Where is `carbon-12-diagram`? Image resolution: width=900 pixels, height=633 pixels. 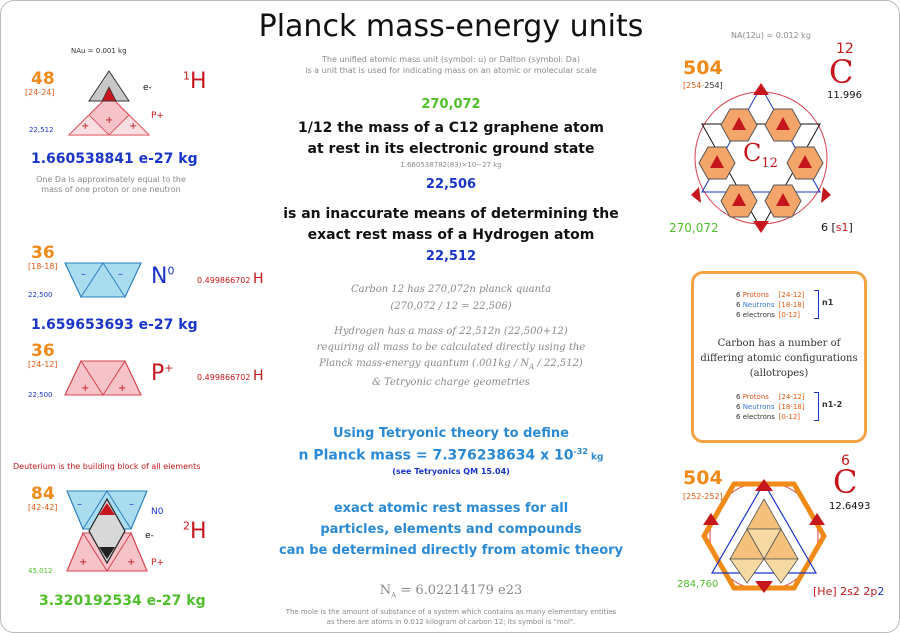
carbon-12-diagram is located at coordinates (761, 158).